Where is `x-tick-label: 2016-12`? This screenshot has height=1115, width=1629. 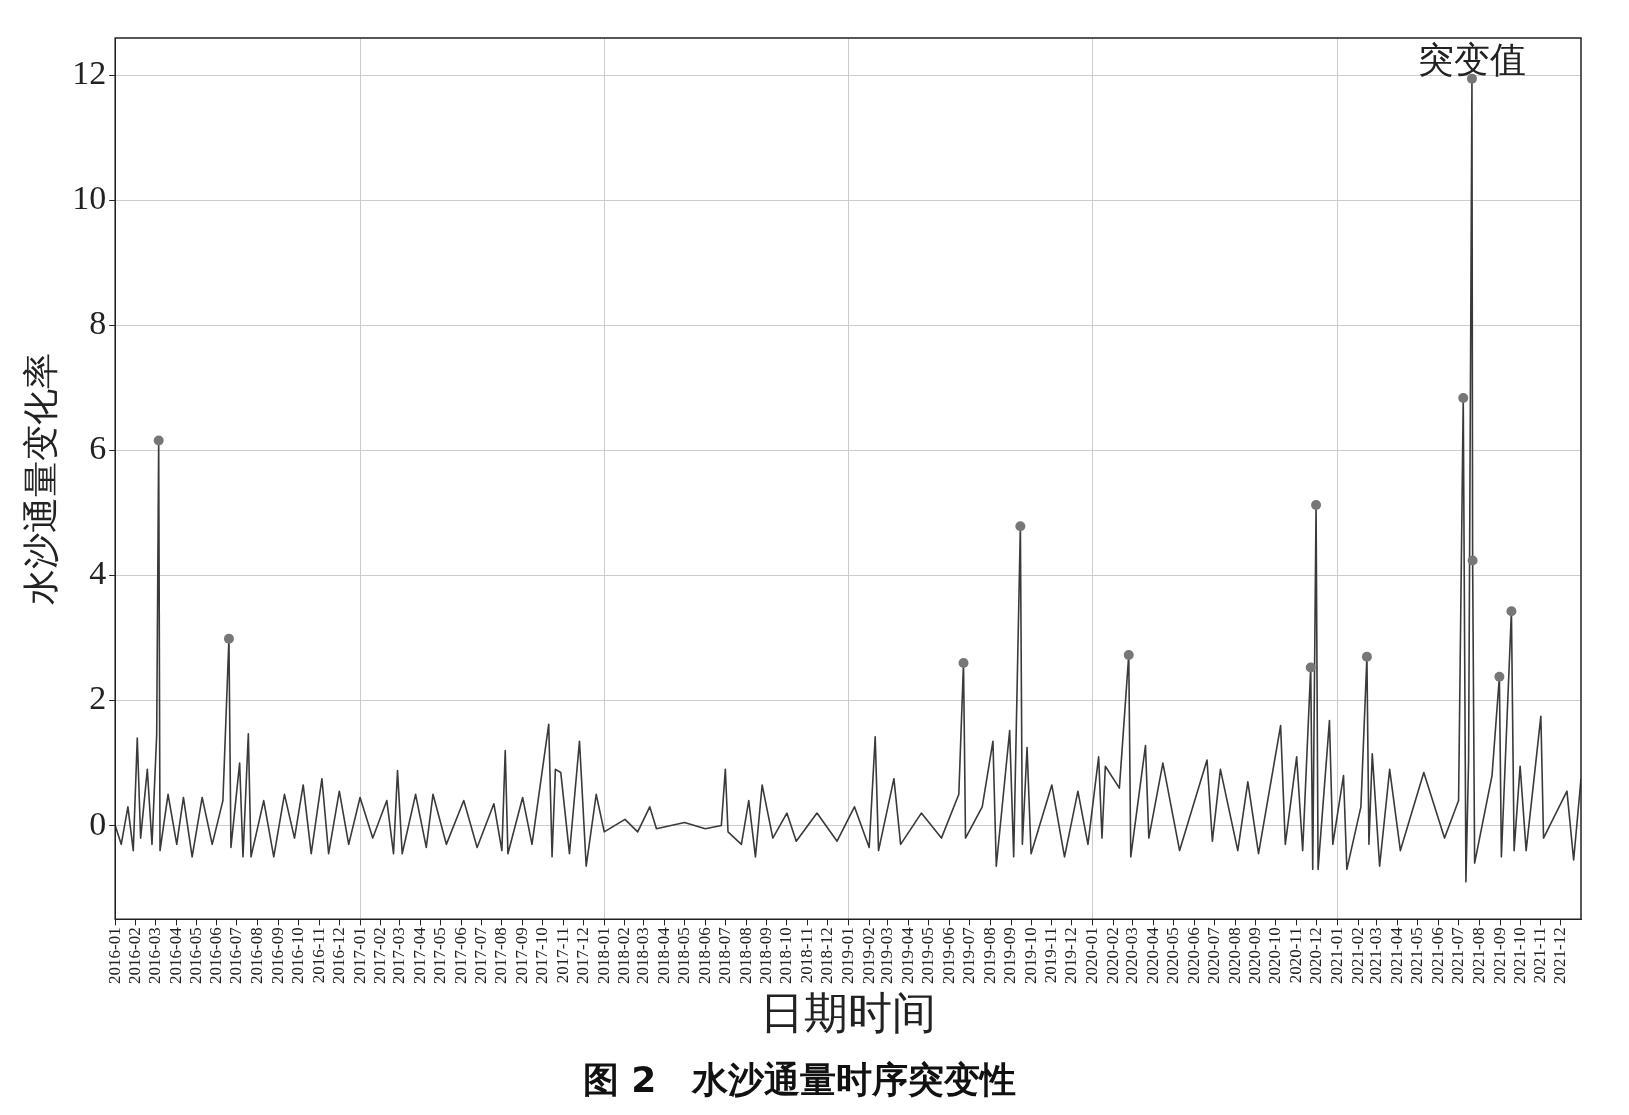
x-tick-label: 2016-12 is located at coordinates (338, 956).